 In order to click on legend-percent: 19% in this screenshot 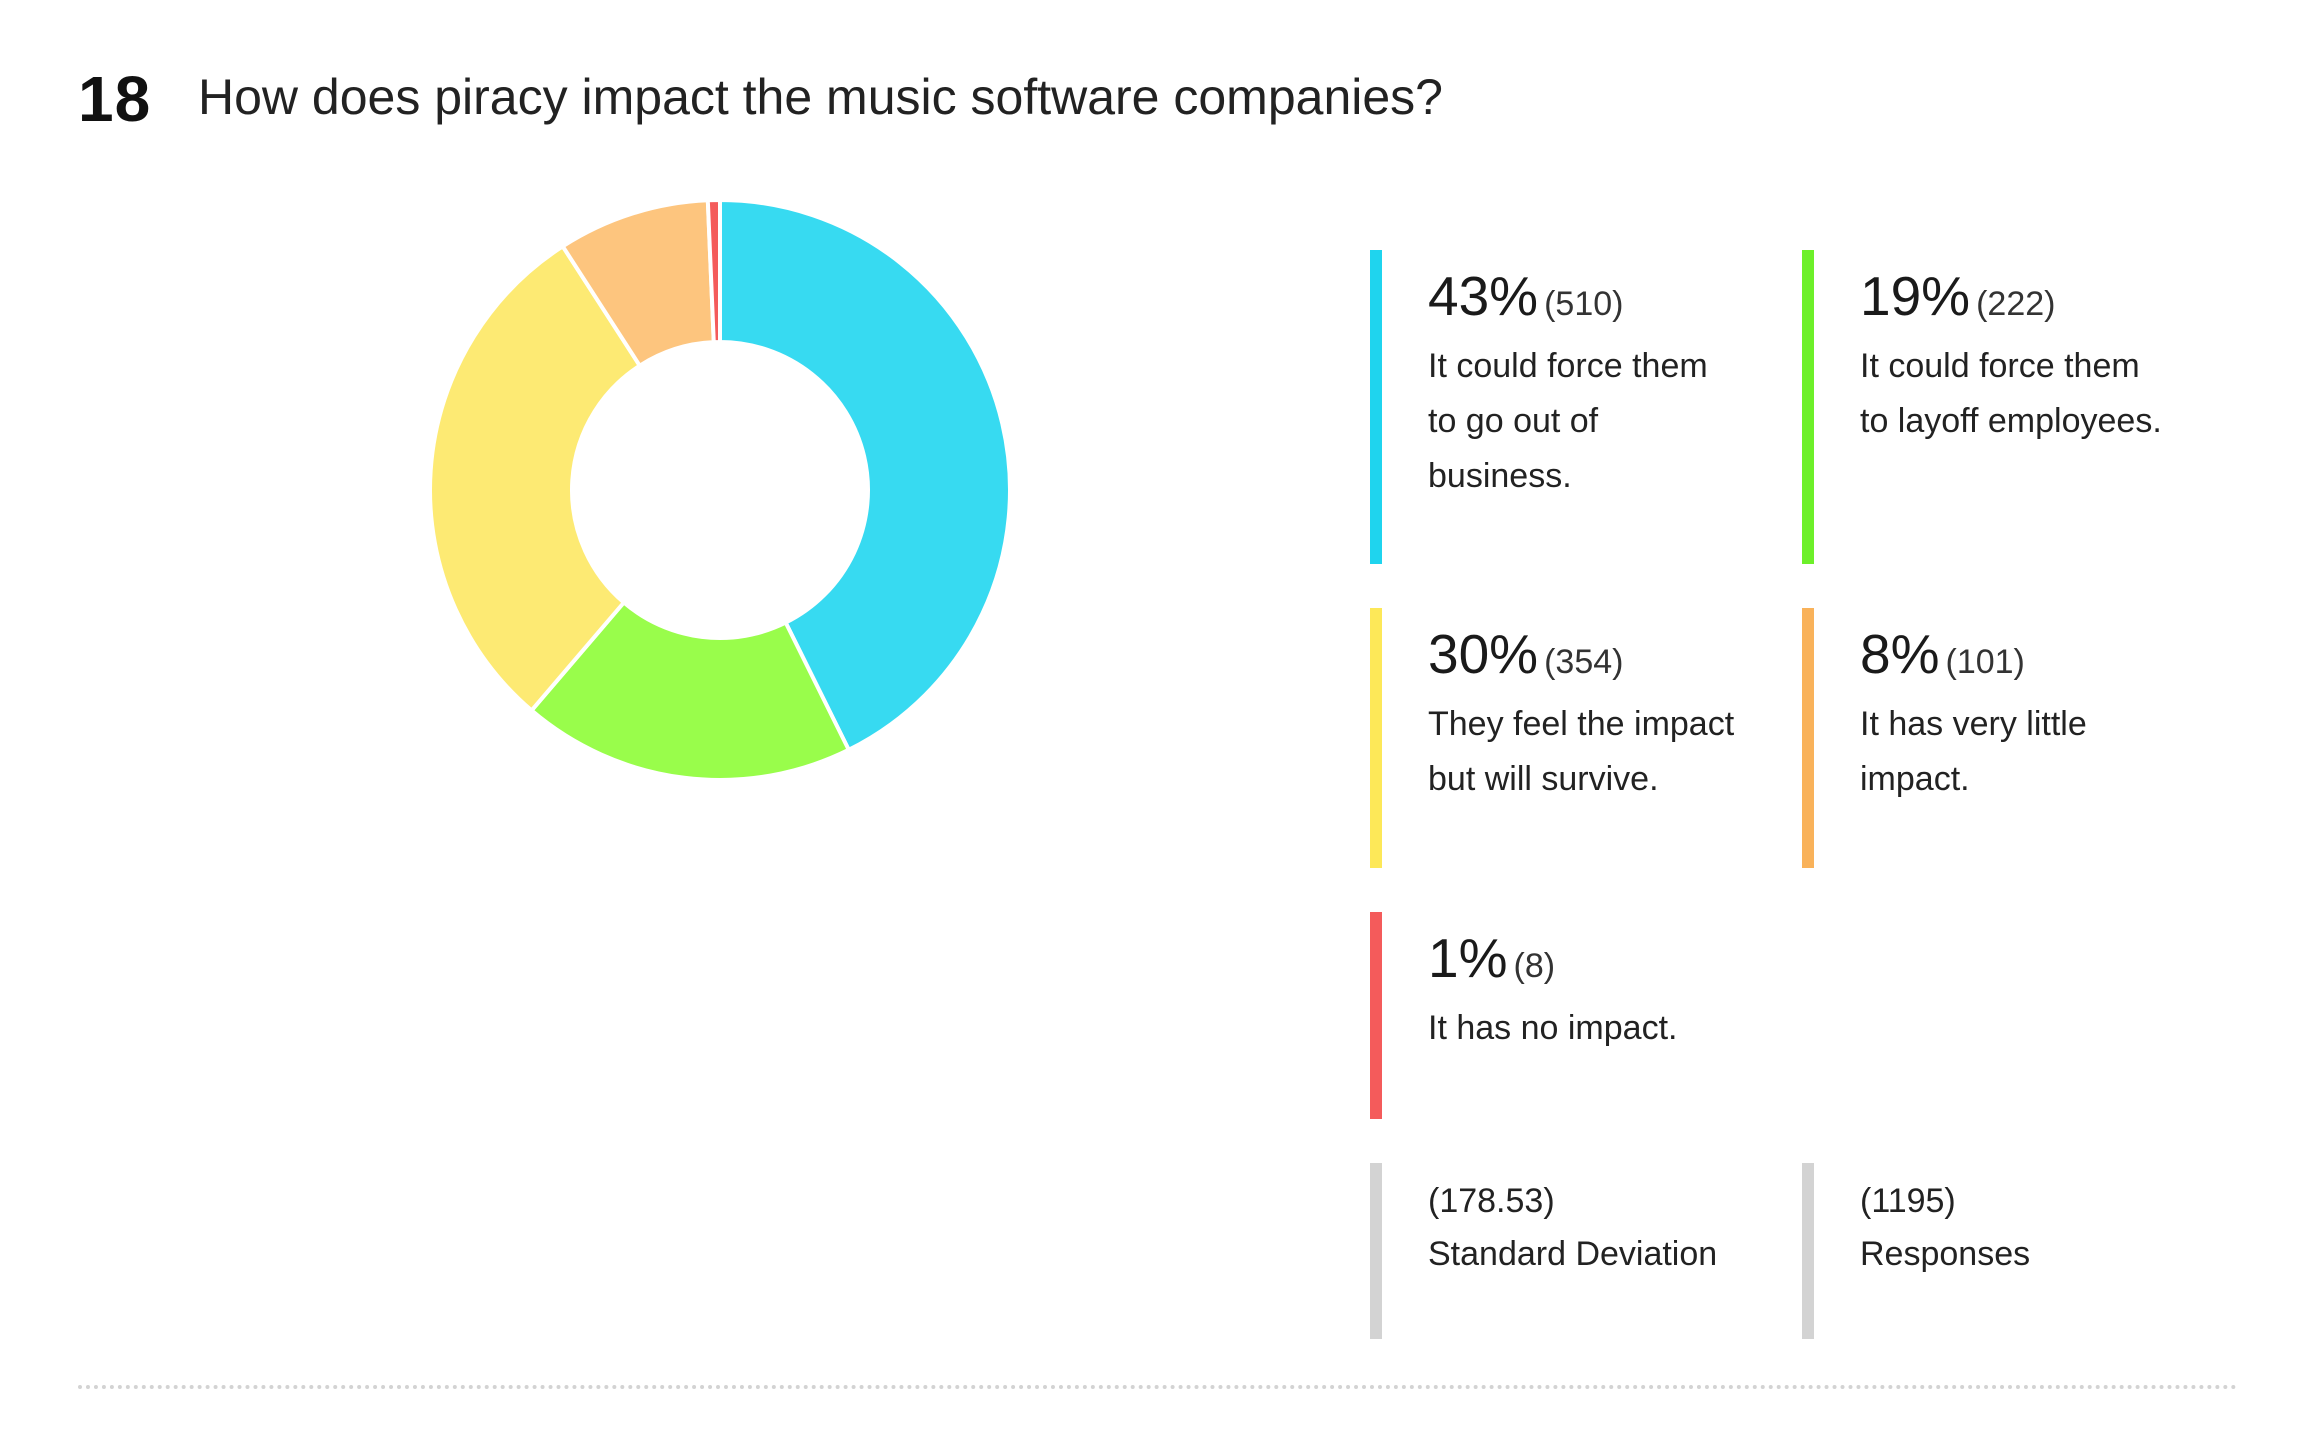, I will do `click(1915, 296)`.